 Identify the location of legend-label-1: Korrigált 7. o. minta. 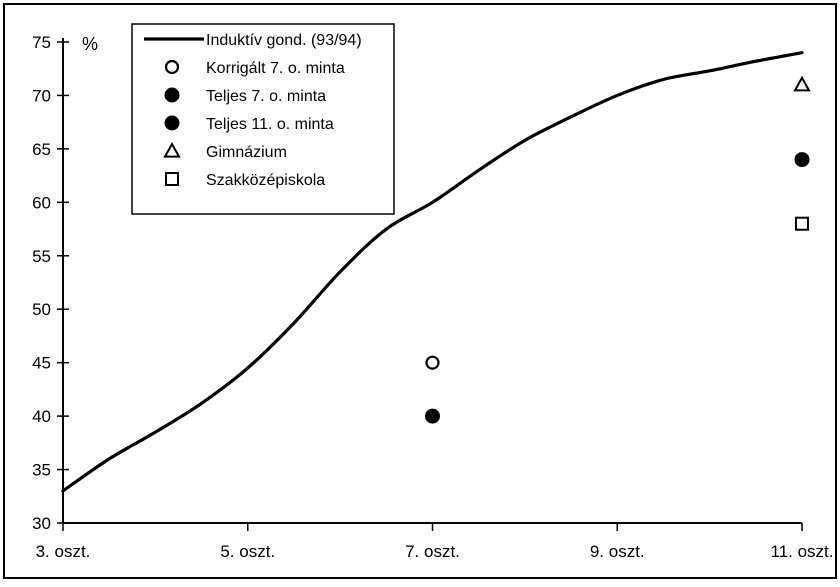
(275, 68).